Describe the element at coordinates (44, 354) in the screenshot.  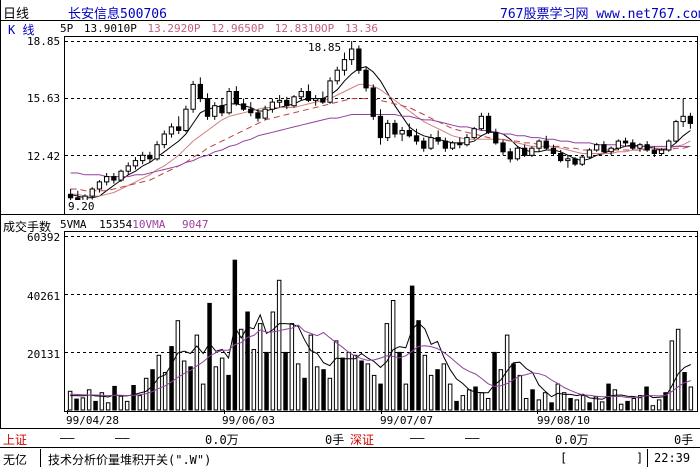
I see `y-tick-vol-2: 20131` at that location.